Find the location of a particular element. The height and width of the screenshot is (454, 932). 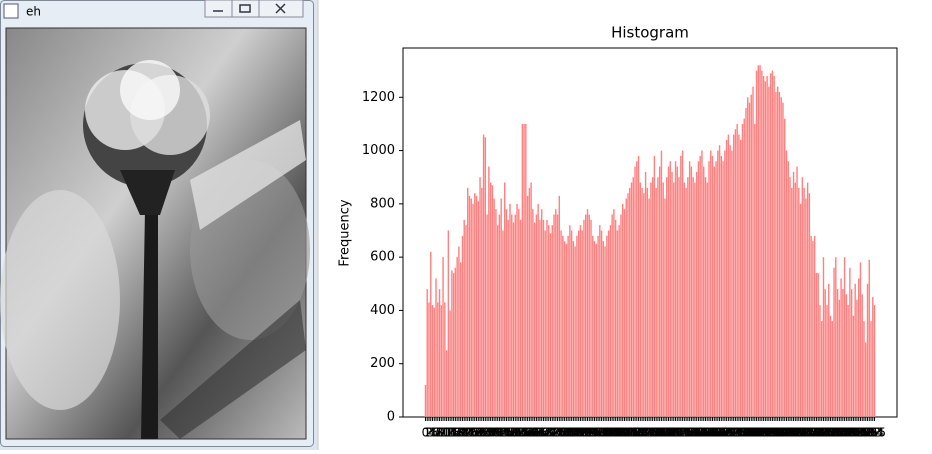

x-tick-label: 86 is located at coordinates (576, 433).